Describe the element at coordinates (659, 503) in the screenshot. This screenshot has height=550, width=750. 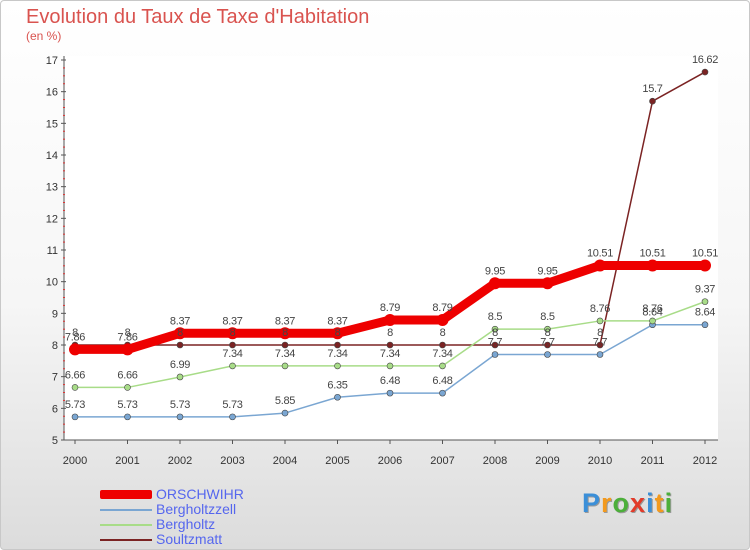
I see `logo-letter: t` at that location.